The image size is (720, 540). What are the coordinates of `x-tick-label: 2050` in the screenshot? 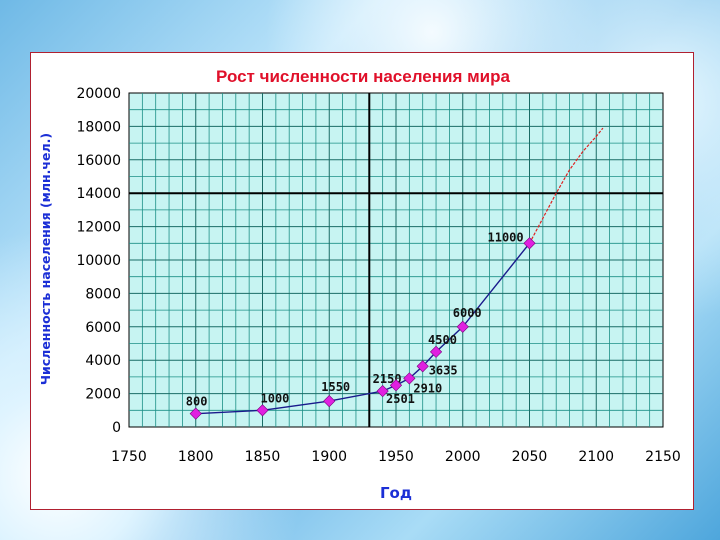 It's located at (530, 457).